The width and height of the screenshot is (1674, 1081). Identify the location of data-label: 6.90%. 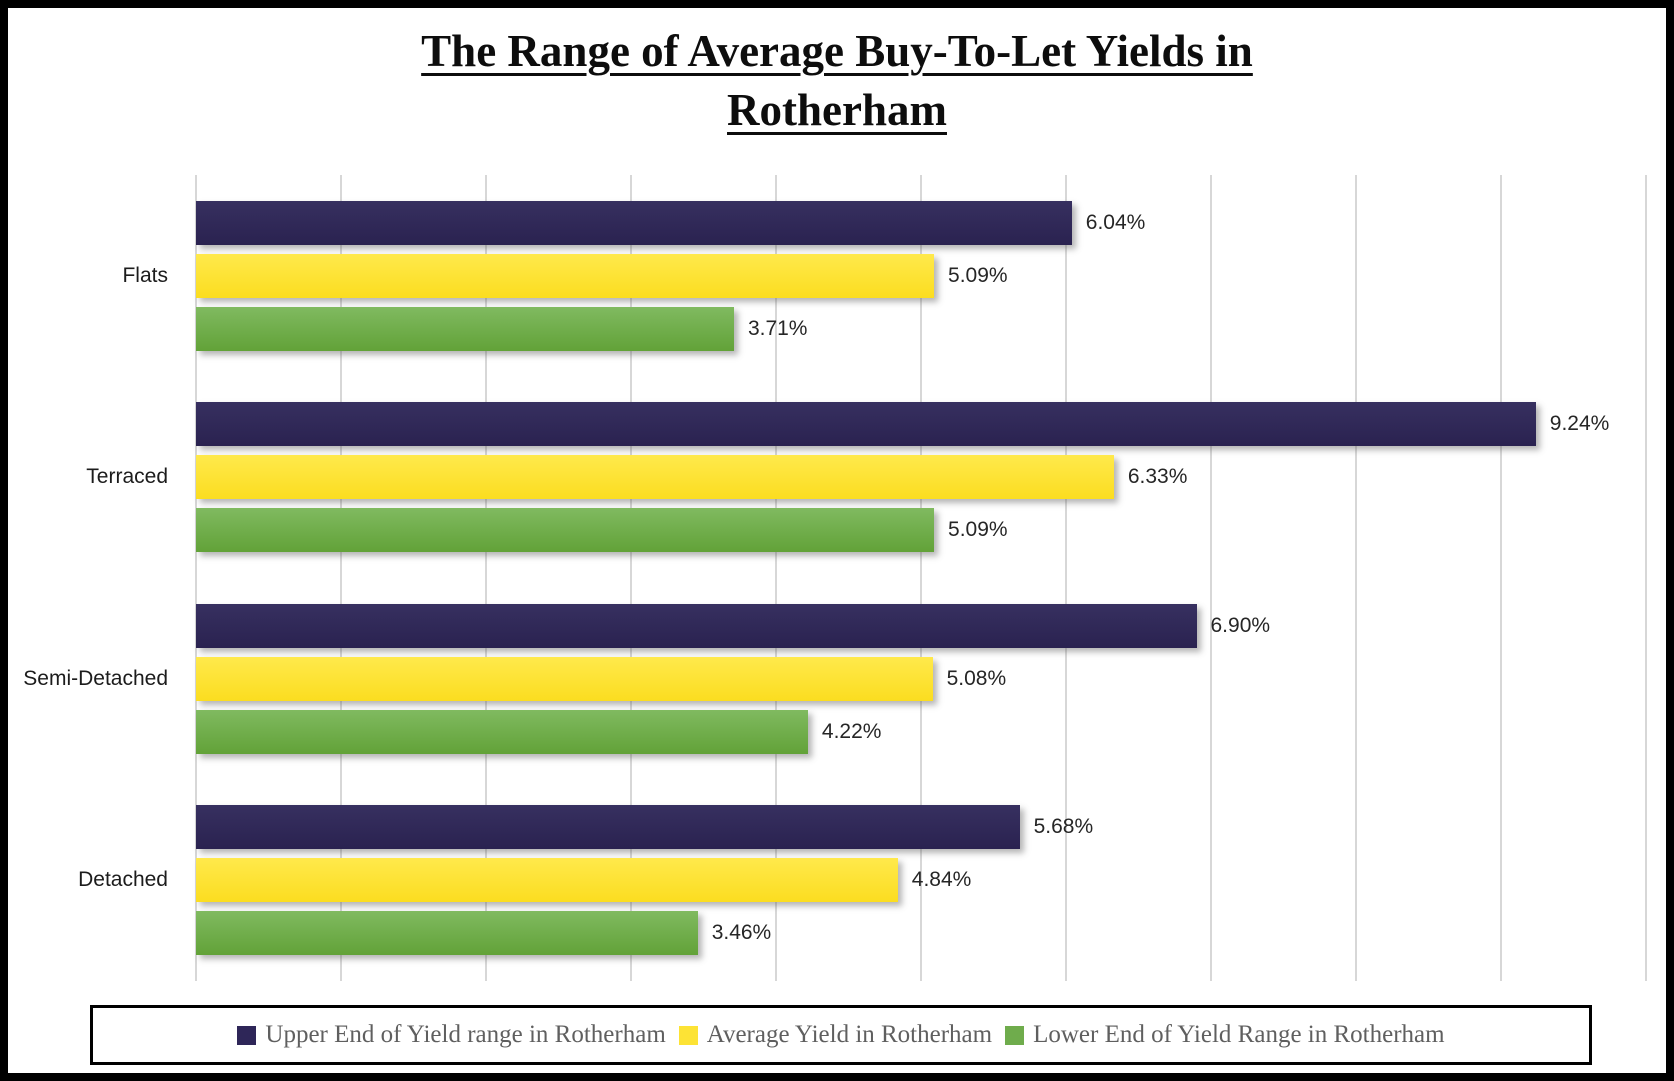
(1240, 625).